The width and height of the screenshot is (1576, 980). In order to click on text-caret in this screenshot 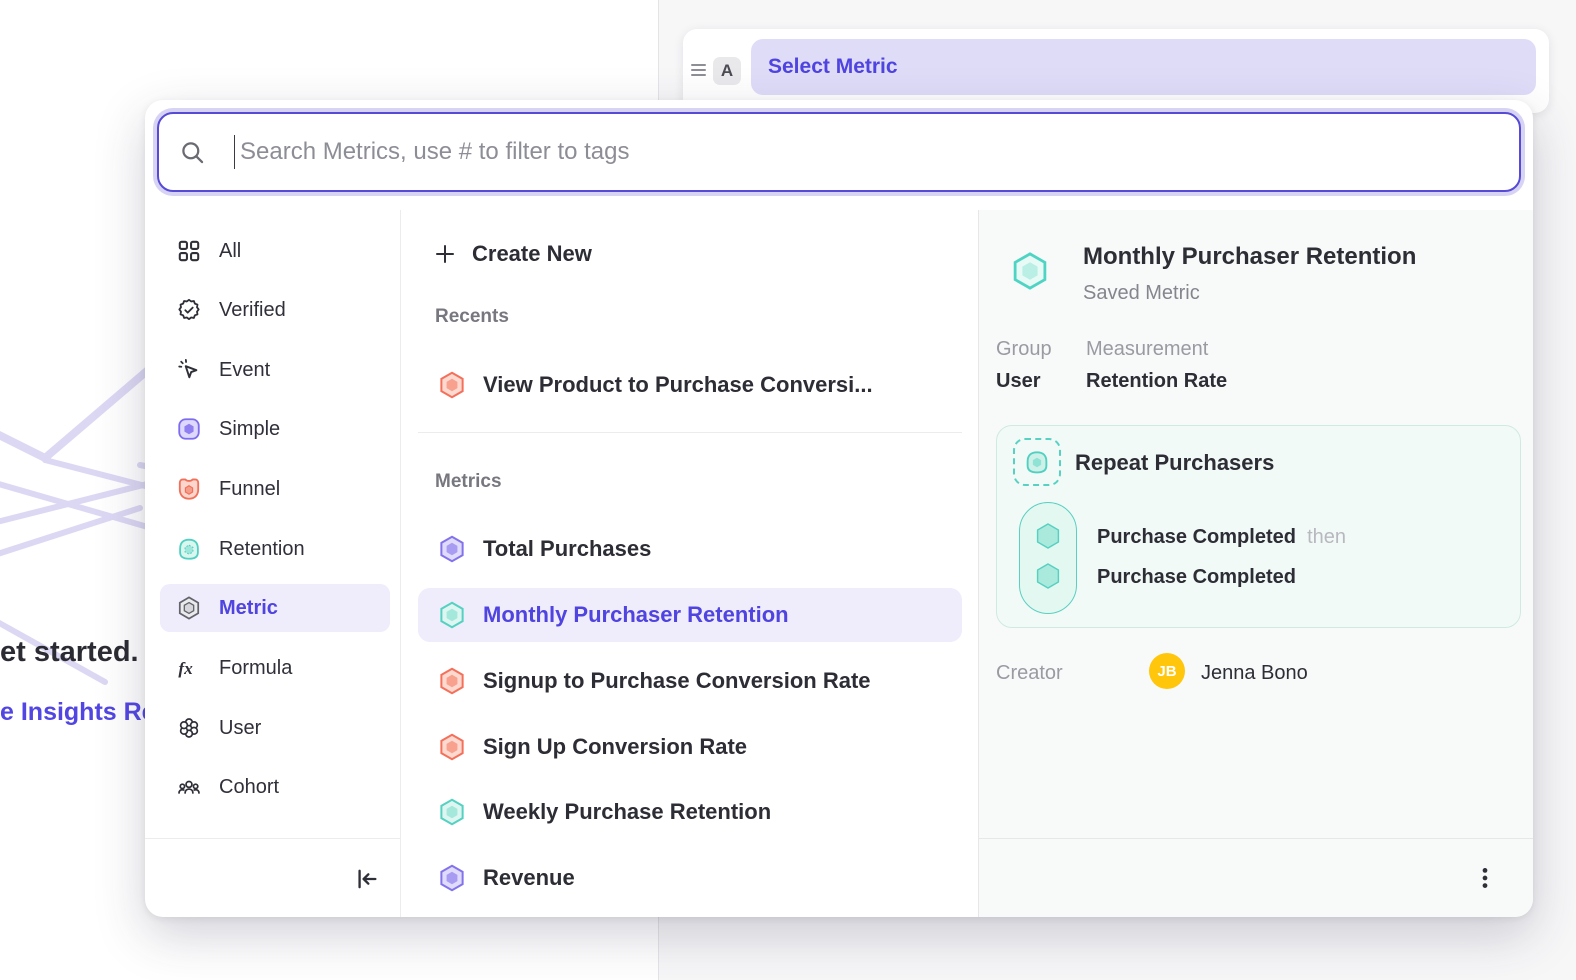, I will do `click(234, 152)`.